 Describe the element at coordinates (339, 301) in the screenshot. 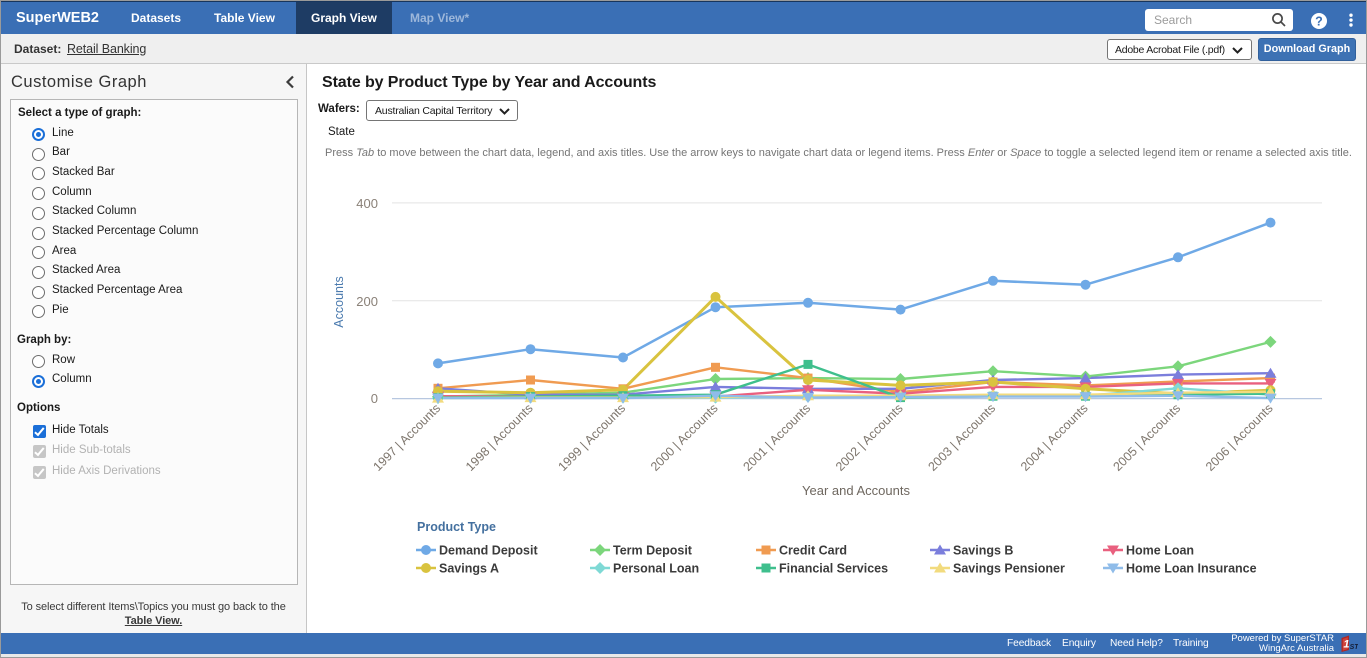

I see `svg-text: Accounts` at that location.